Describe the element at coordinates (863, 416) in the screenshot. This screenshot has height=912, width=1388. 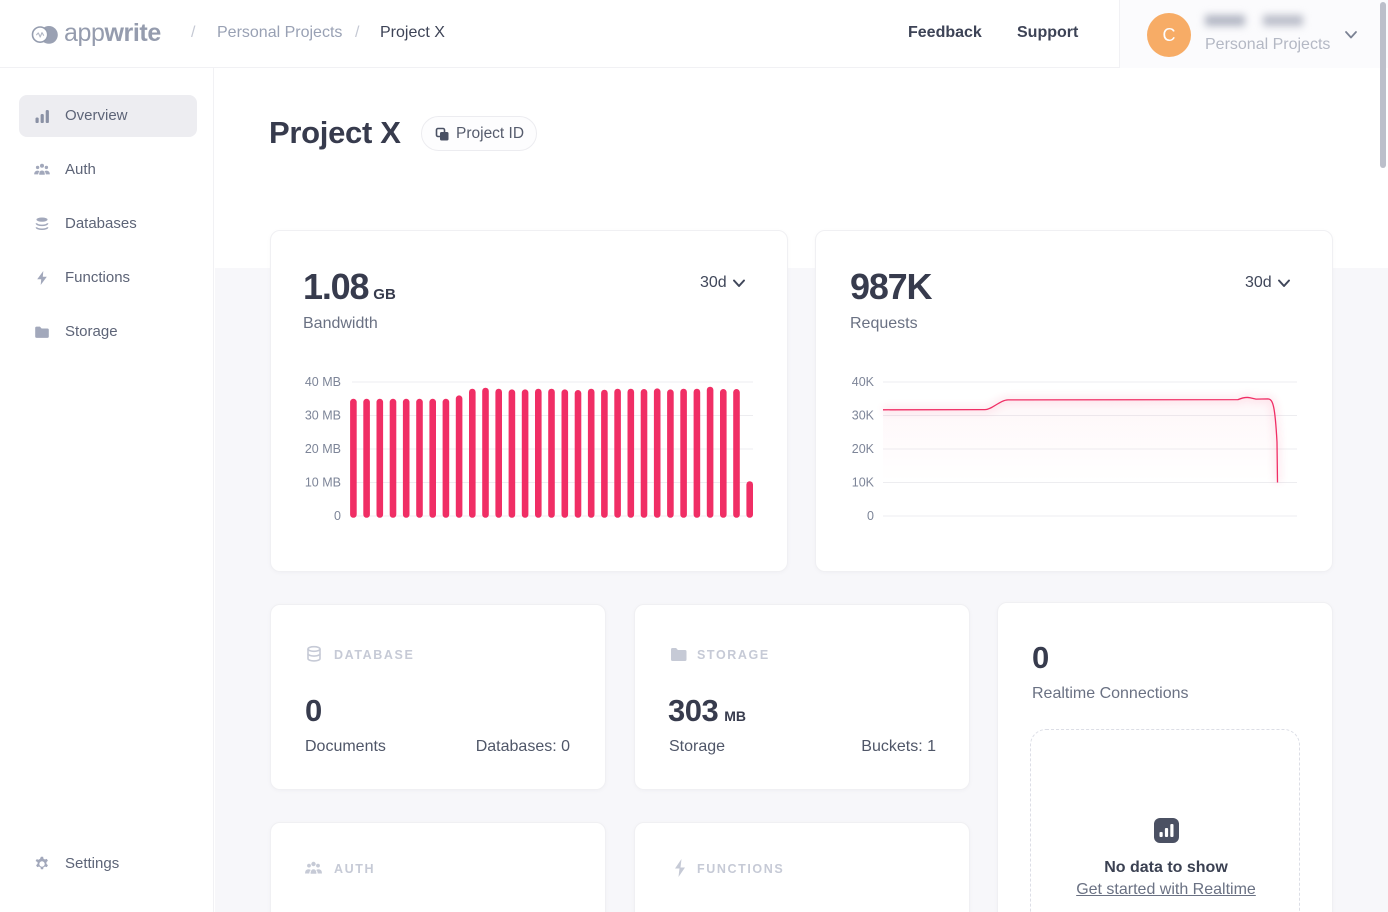
I see `svg-text: 30K` at that location.